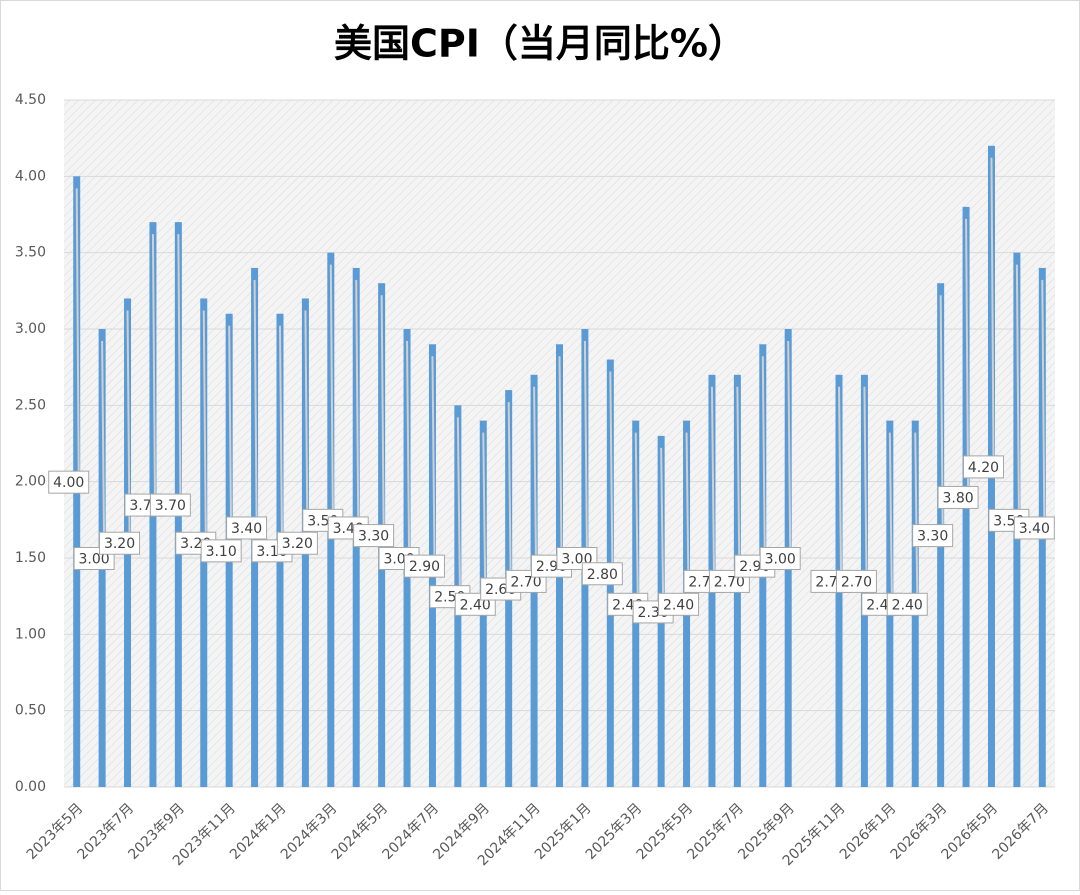  Describe the element at coordinates (30, 787) in the screenshot. I see `y-tick-label: 0.00` at that location.